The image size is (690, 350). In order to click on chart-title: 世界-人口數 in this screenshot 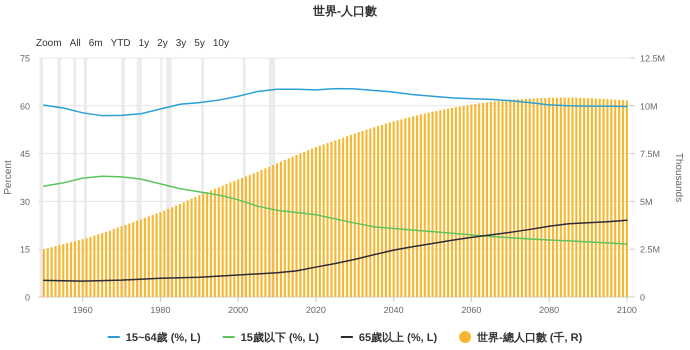, I will do `click(345, 11)`.